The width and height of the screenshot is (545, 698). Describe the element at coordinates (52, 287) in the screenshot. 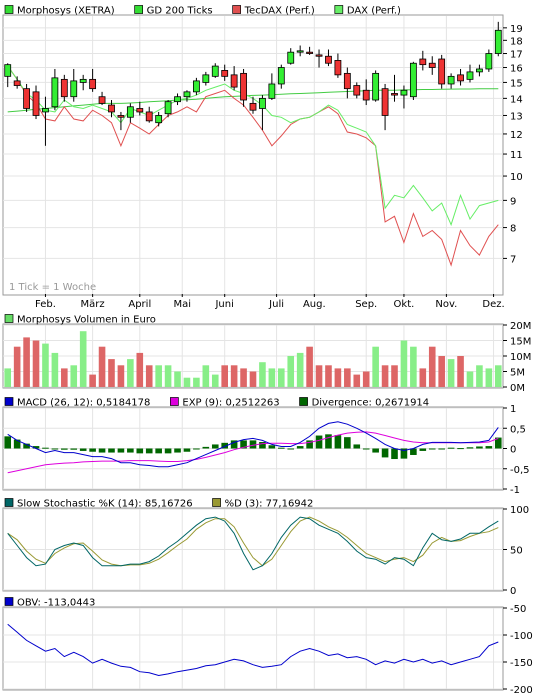

I see `tick-note: 1 Tick = 1 Woche` at that location.